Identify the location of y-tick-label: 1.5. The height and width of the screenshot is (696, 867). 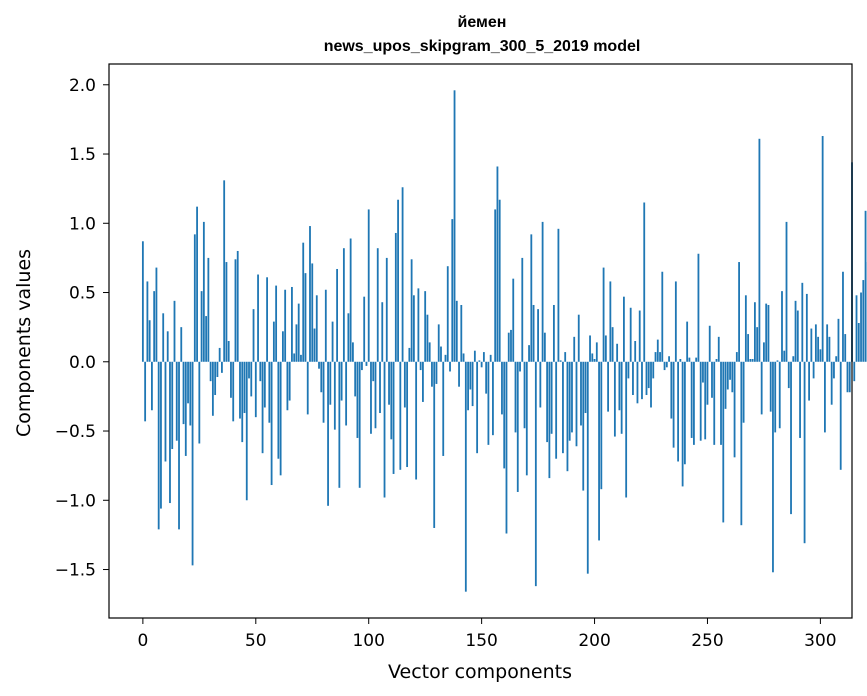
(82, 155).